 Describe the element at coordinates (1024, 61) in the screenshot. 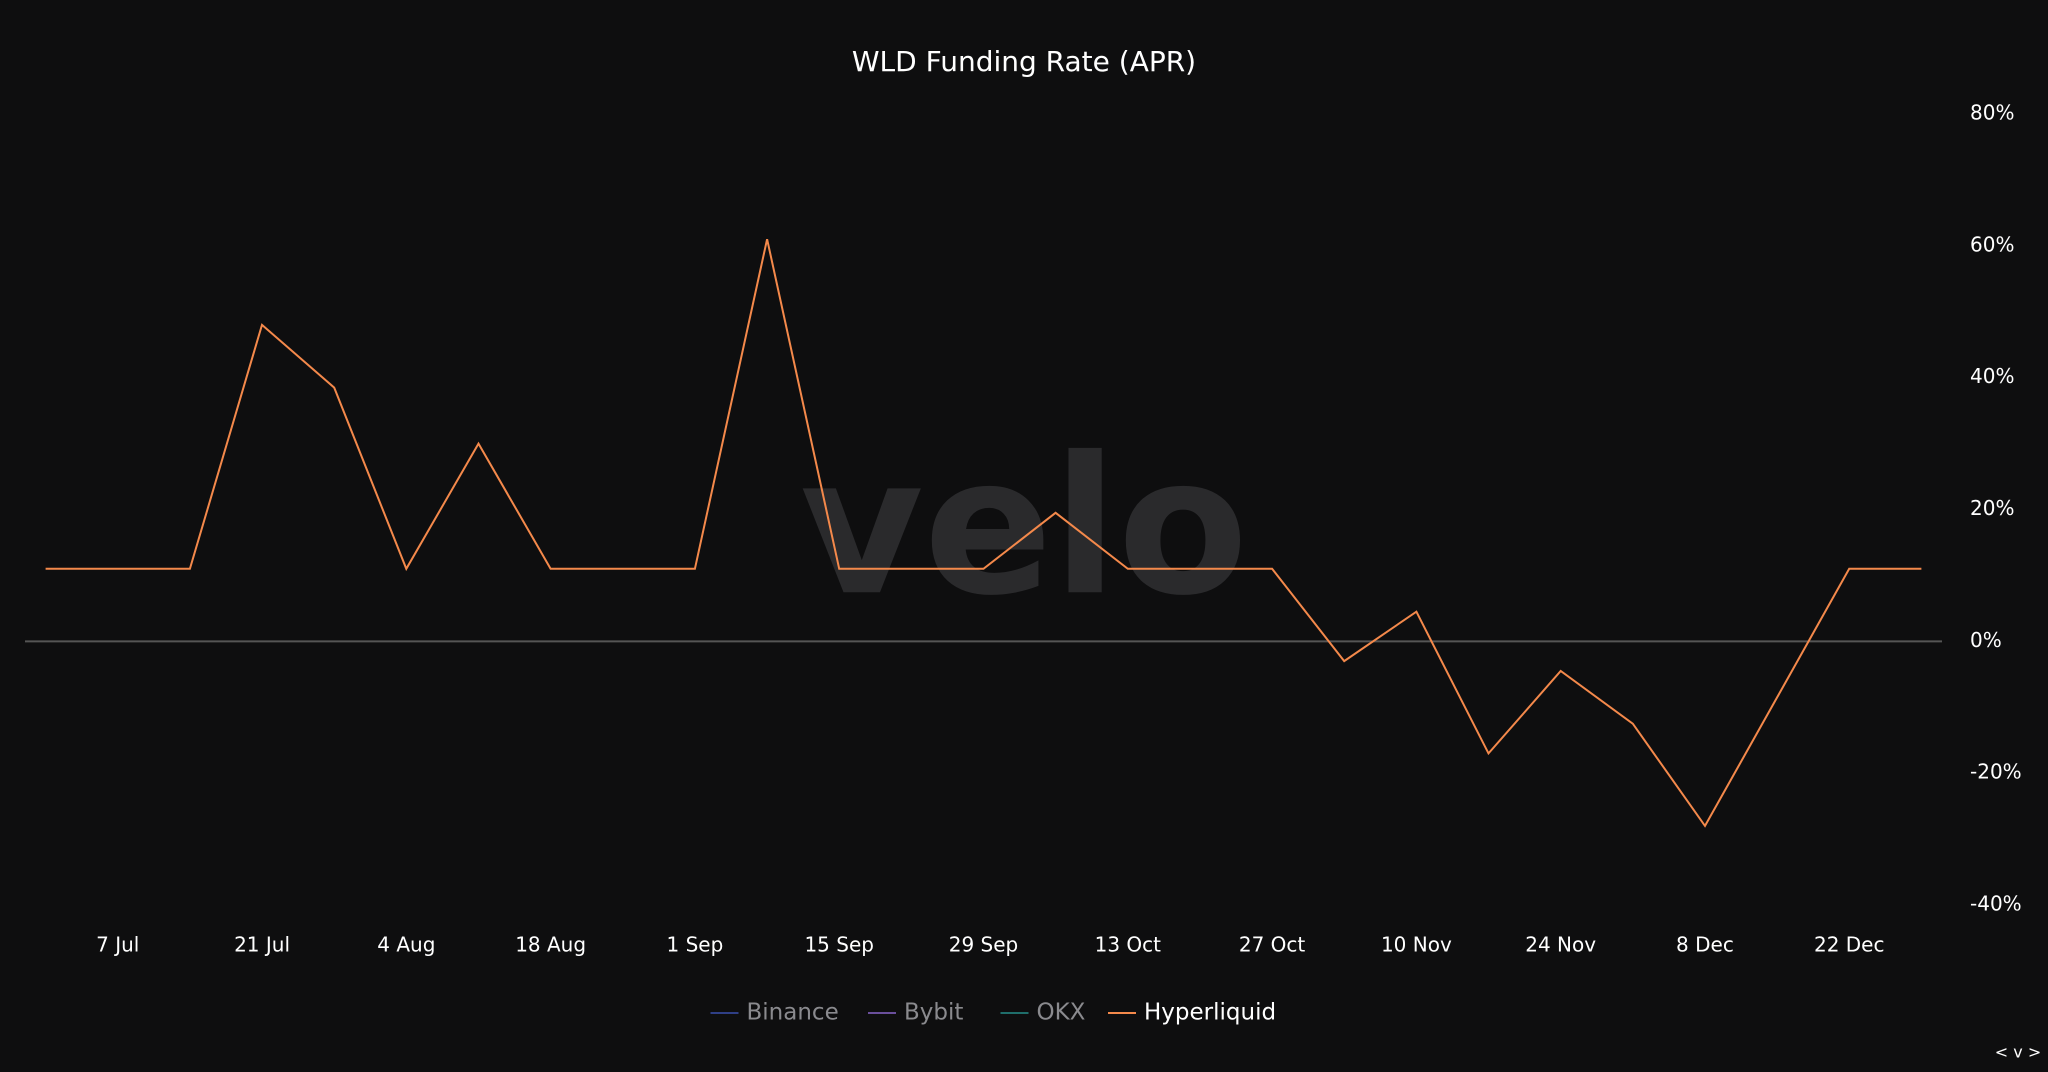

I see `chart-title: WLD Funding Rate (APR)` at that location.